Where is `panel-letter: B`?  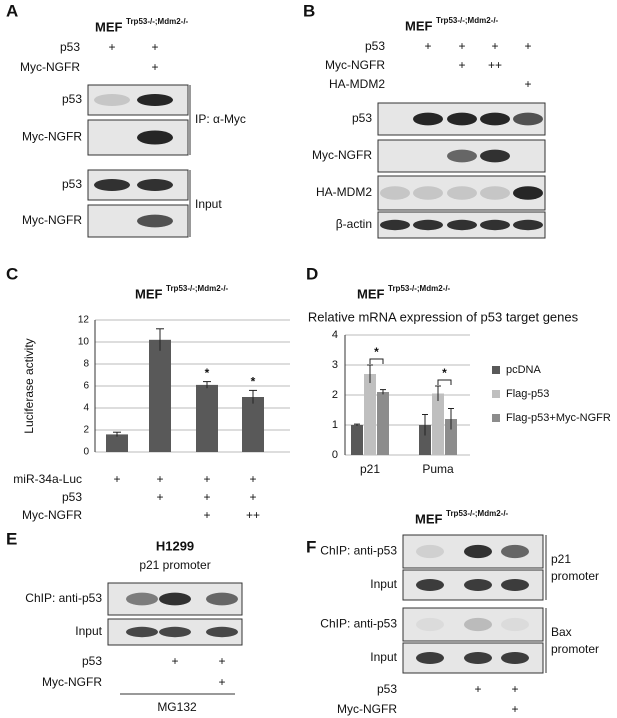
panel-letter: B is located at coordinates (309, 10).